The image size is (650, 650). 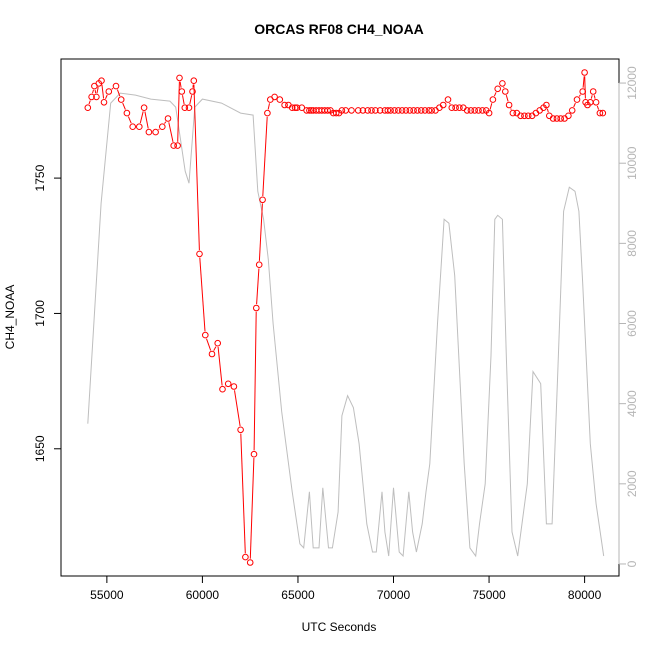 What do you see at coordinates (40, 177) in the screenshot?
I see `y-tick-label: 1750` at bounding box center [40, 177].